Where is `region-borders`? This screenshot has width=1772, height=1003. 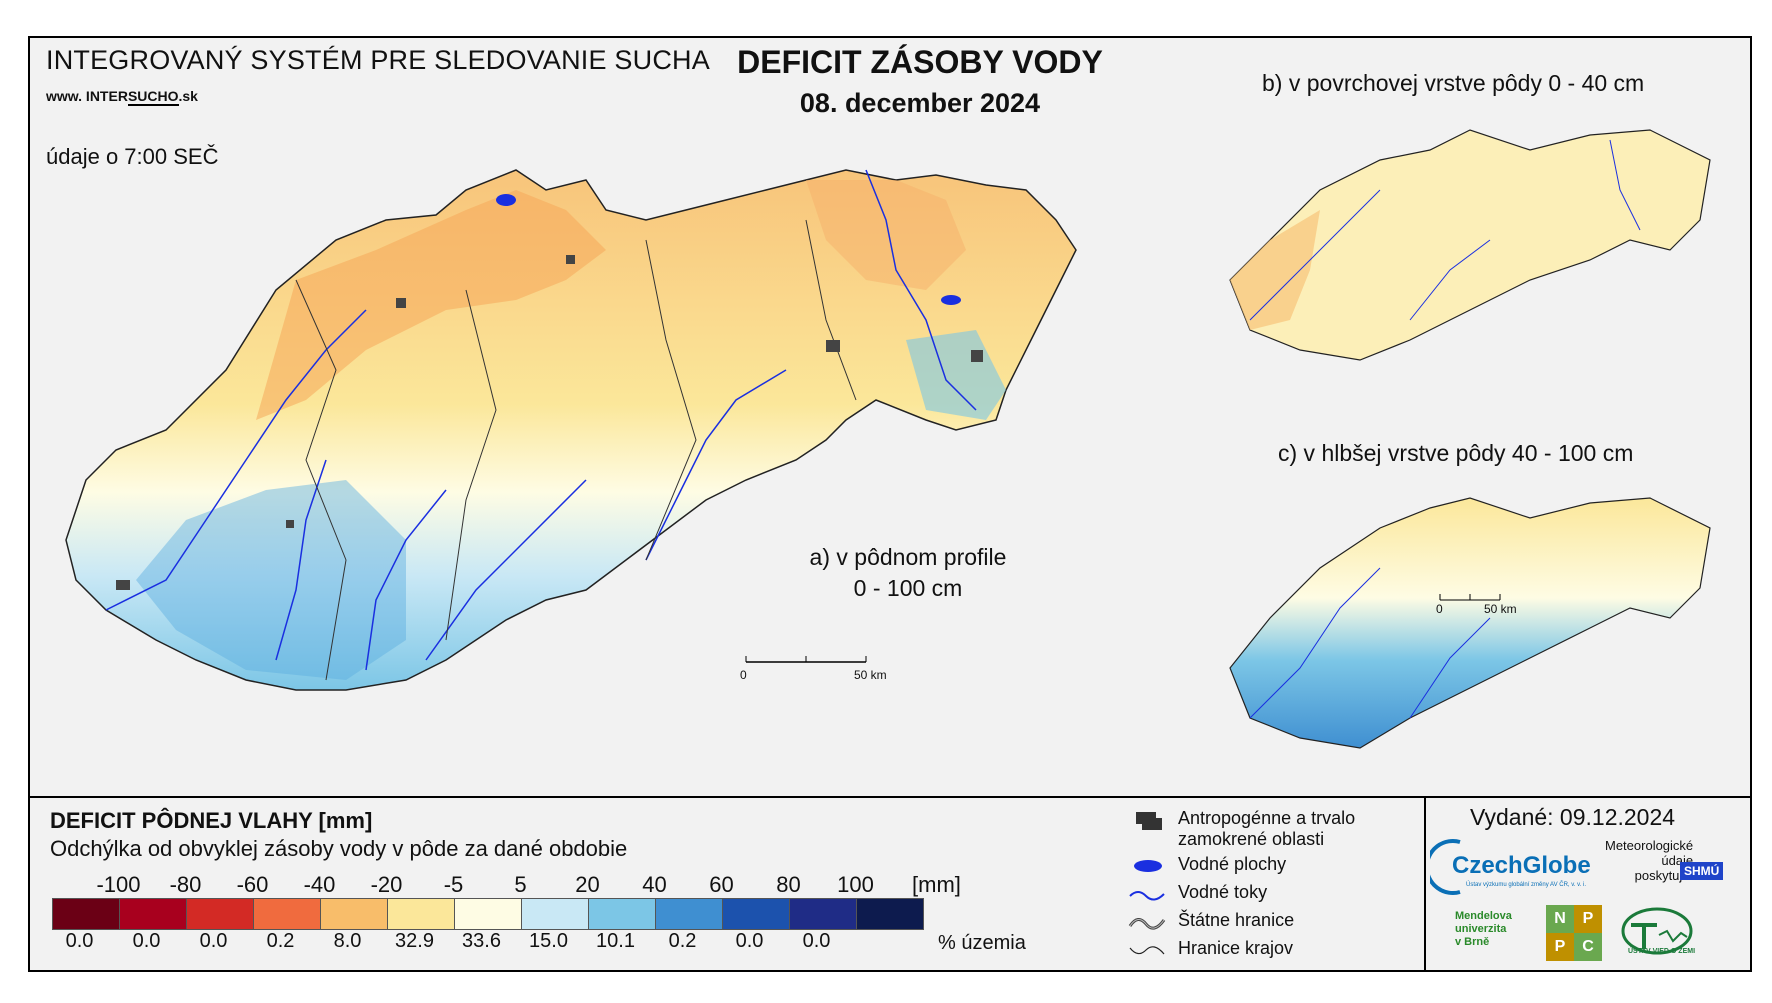
region-borders is located at coordinates (576, 450).